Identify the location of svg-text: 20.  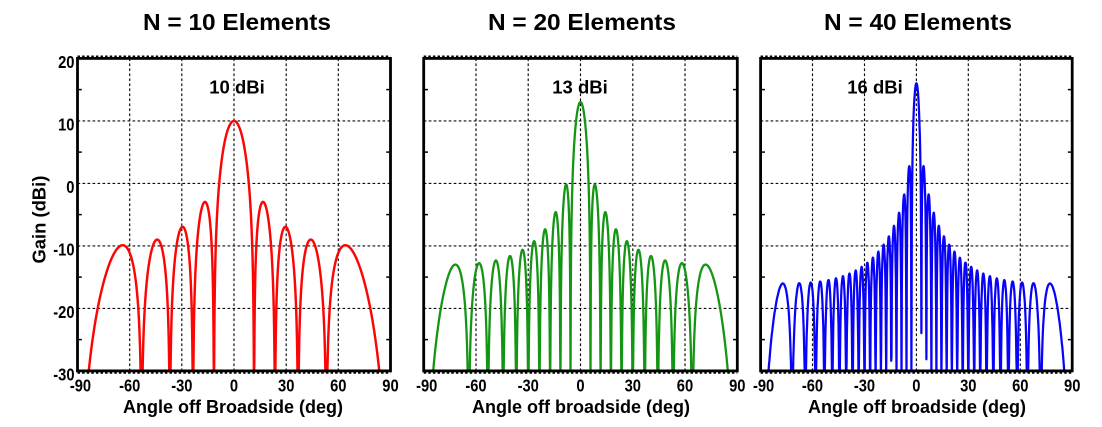
(66, 62).